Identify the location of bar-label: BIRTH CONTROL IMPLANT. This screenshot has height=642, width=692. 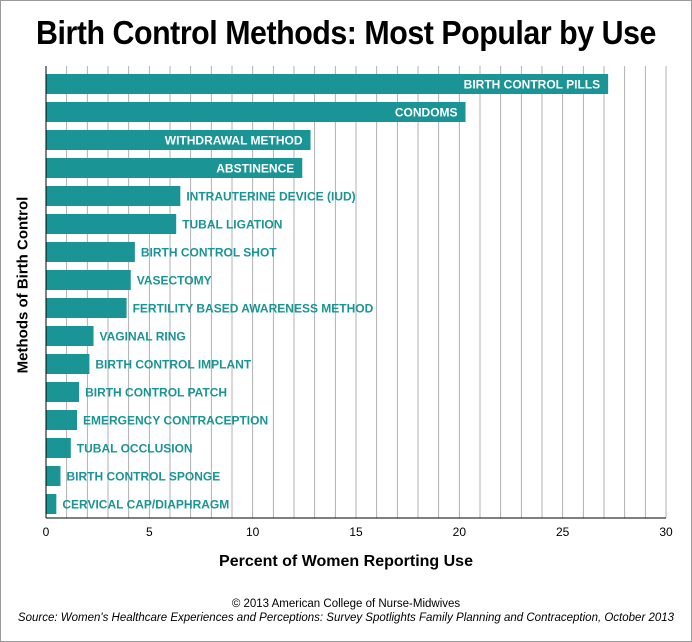
(173, 365).